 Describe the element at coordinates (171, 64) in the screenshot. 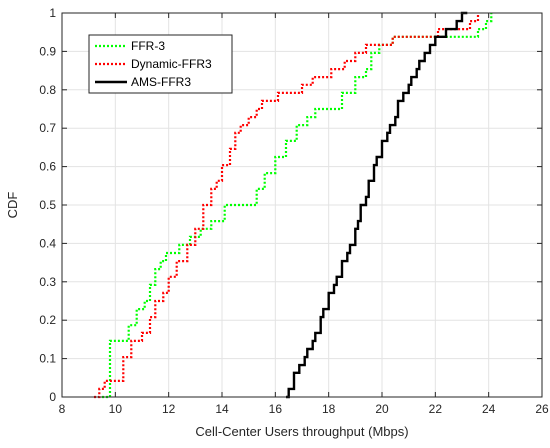

I see `legend-label-dynamic-ffr3: Dynamic-FFR3` at that location.